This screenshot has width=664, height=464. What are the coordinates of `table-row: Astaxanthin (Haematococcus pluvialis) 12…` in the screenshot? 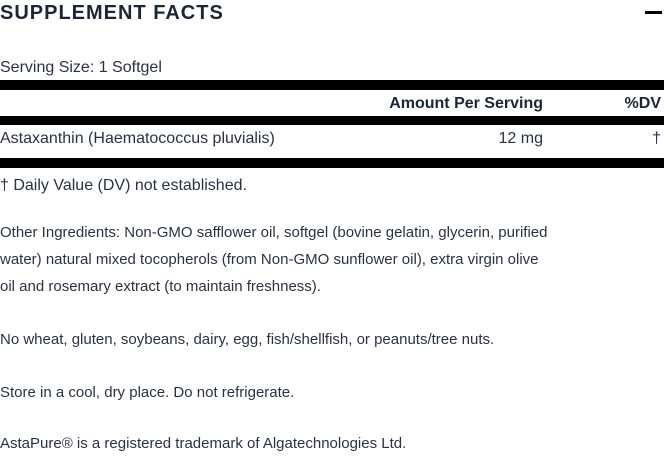 It's located at (332, 141).